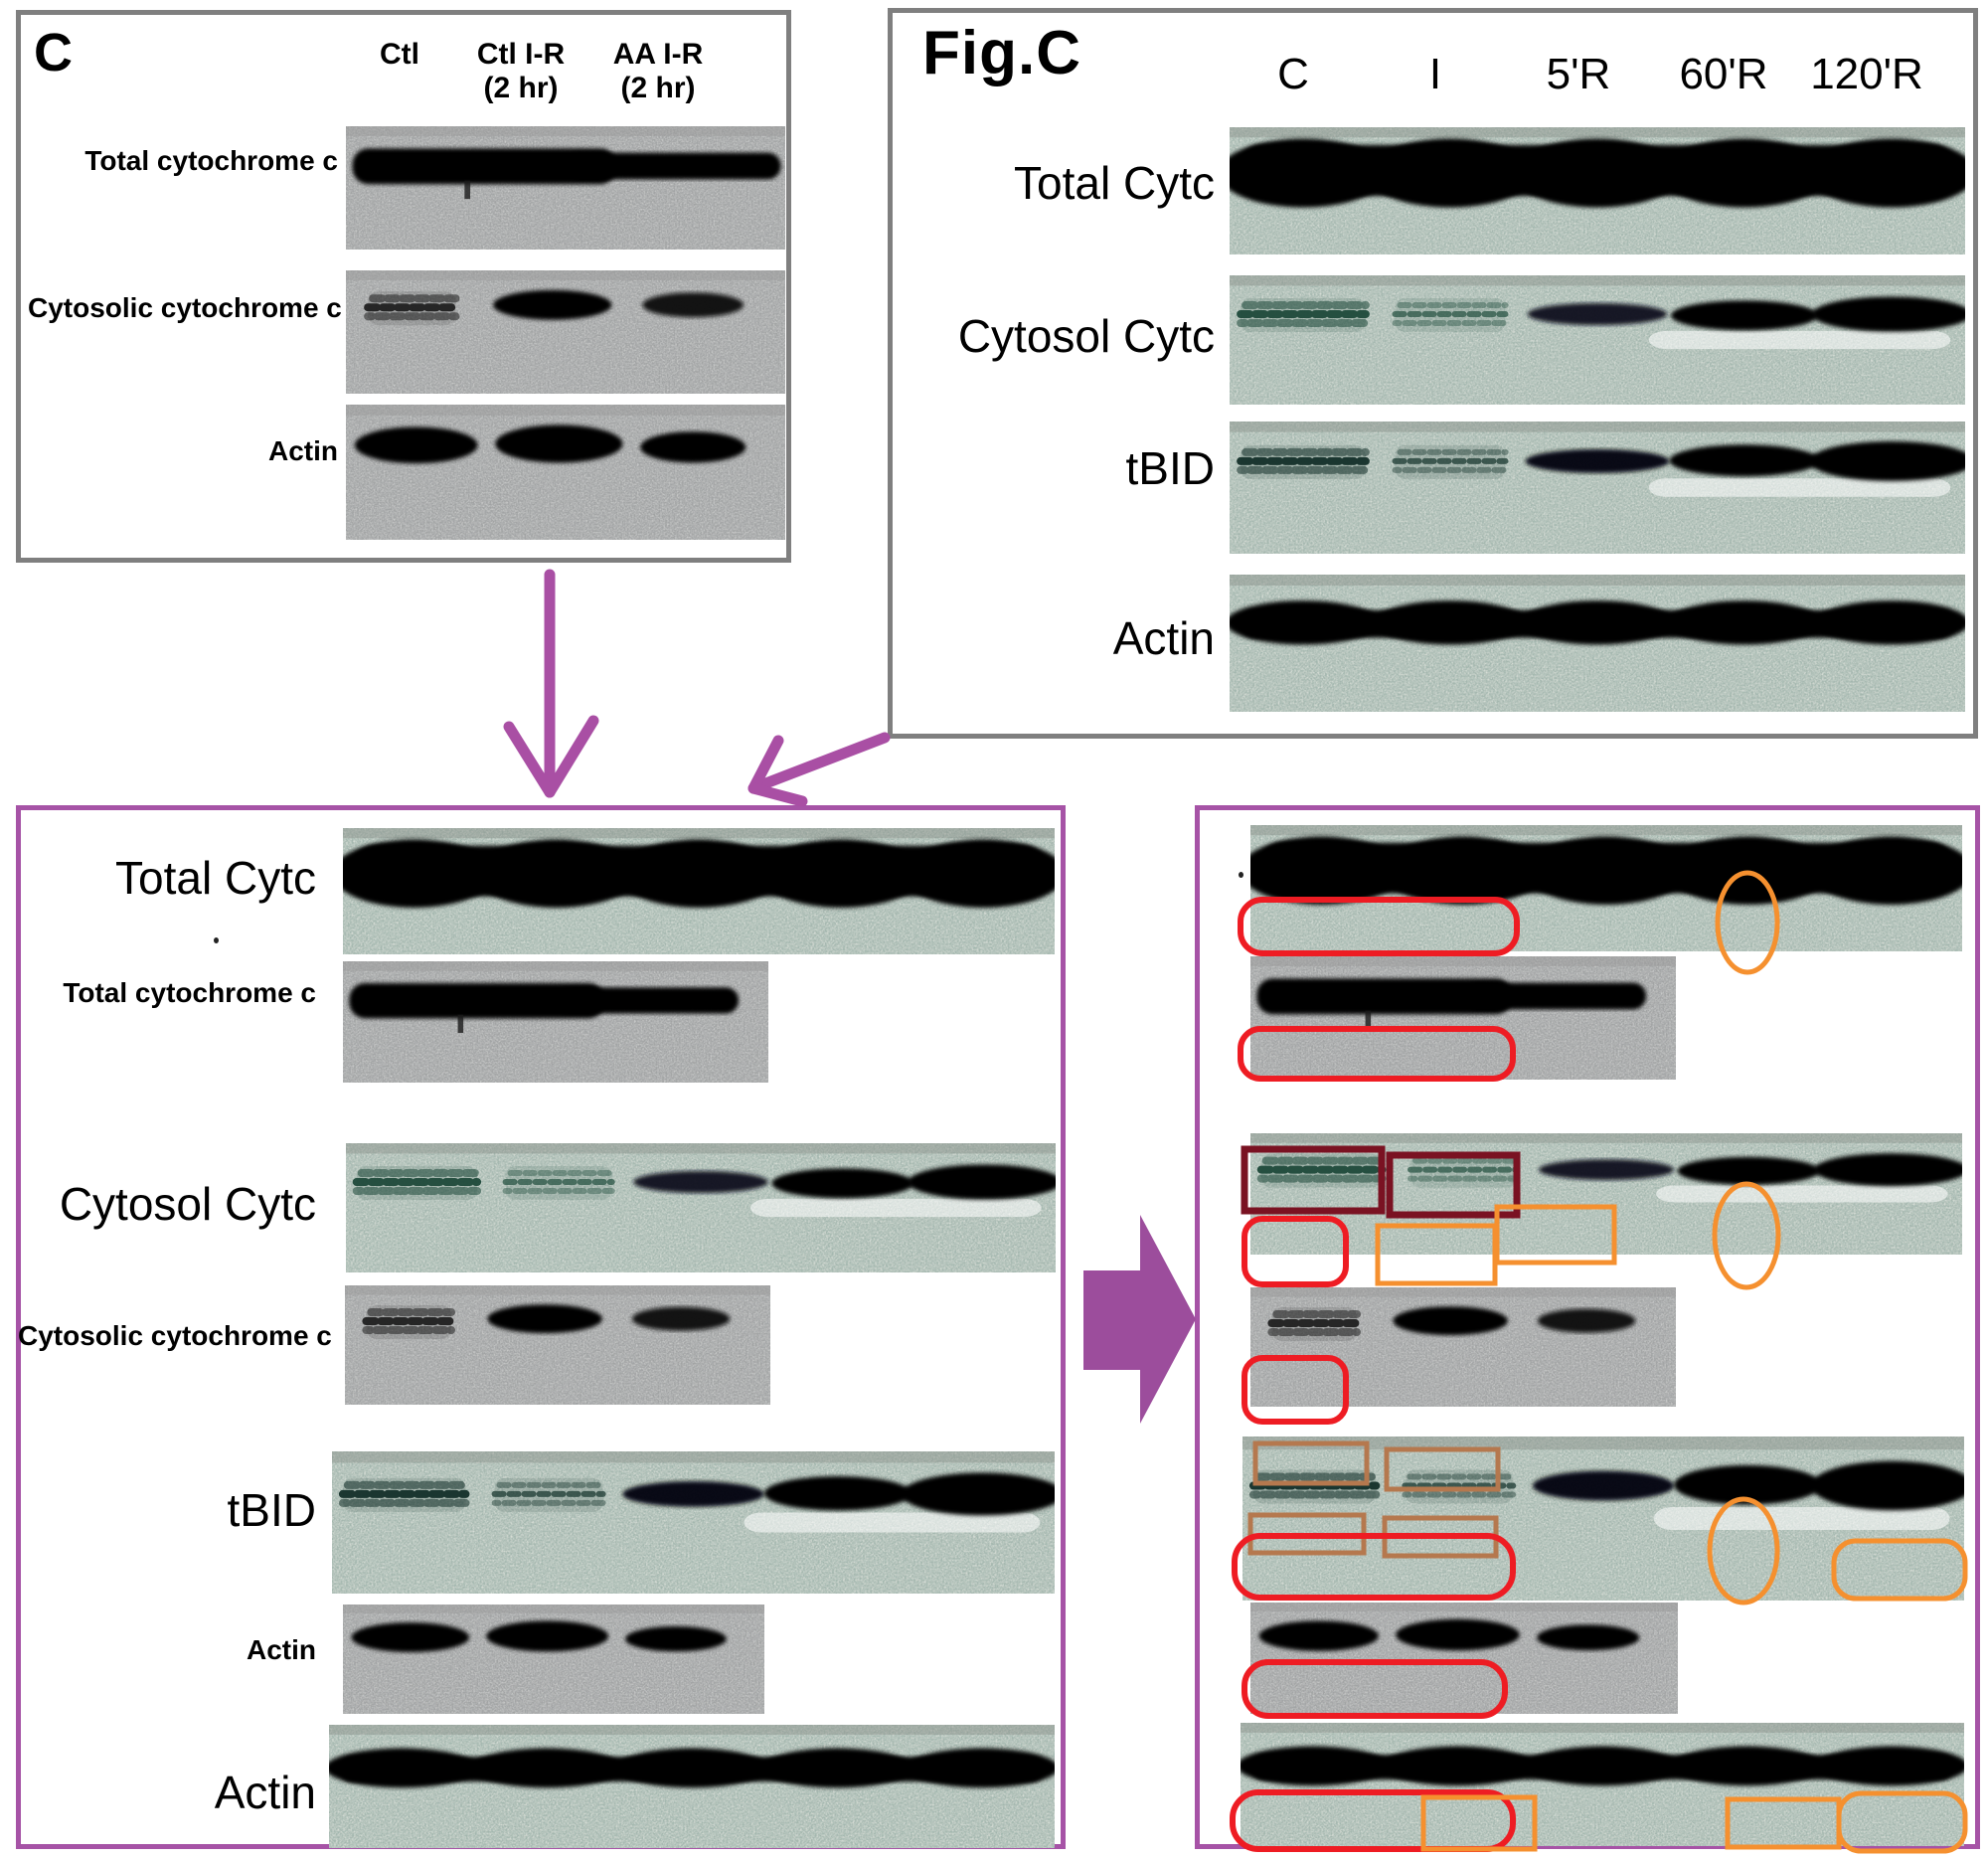 The height and width of the screenshot is (1859, 1988). I want to click on western-blot-br-total-cytochrome-c, so click(1463, 1018).